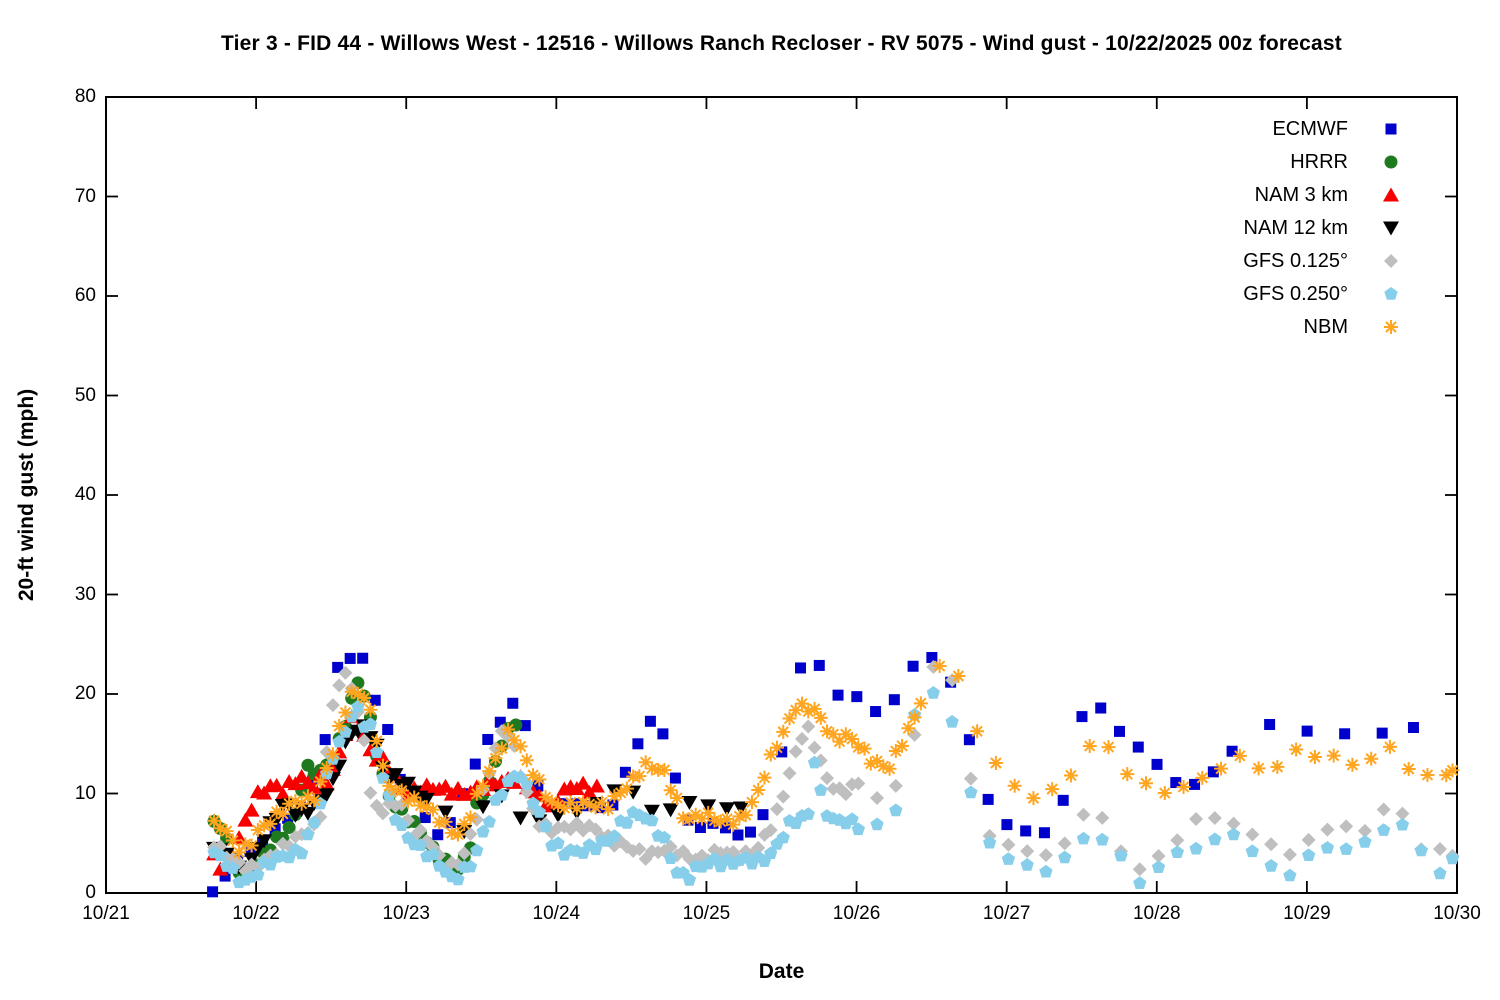 This screenshot has width=1500, height=1000. Describe the element at coordinates (1310, 129) in the screenshot. I see `legend-label: ECMWF` at that location.